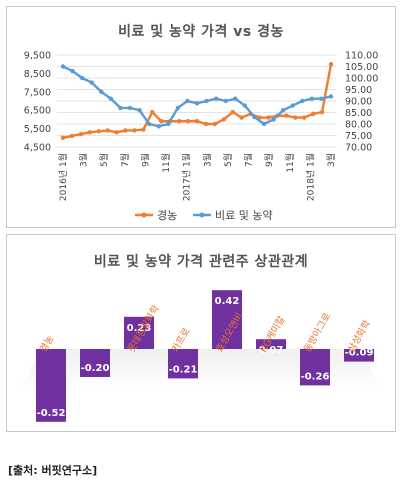  Describe the element at coordinates (37, 92) in the screenshot. I see `y-left-tick-label: 7,500` at that location.